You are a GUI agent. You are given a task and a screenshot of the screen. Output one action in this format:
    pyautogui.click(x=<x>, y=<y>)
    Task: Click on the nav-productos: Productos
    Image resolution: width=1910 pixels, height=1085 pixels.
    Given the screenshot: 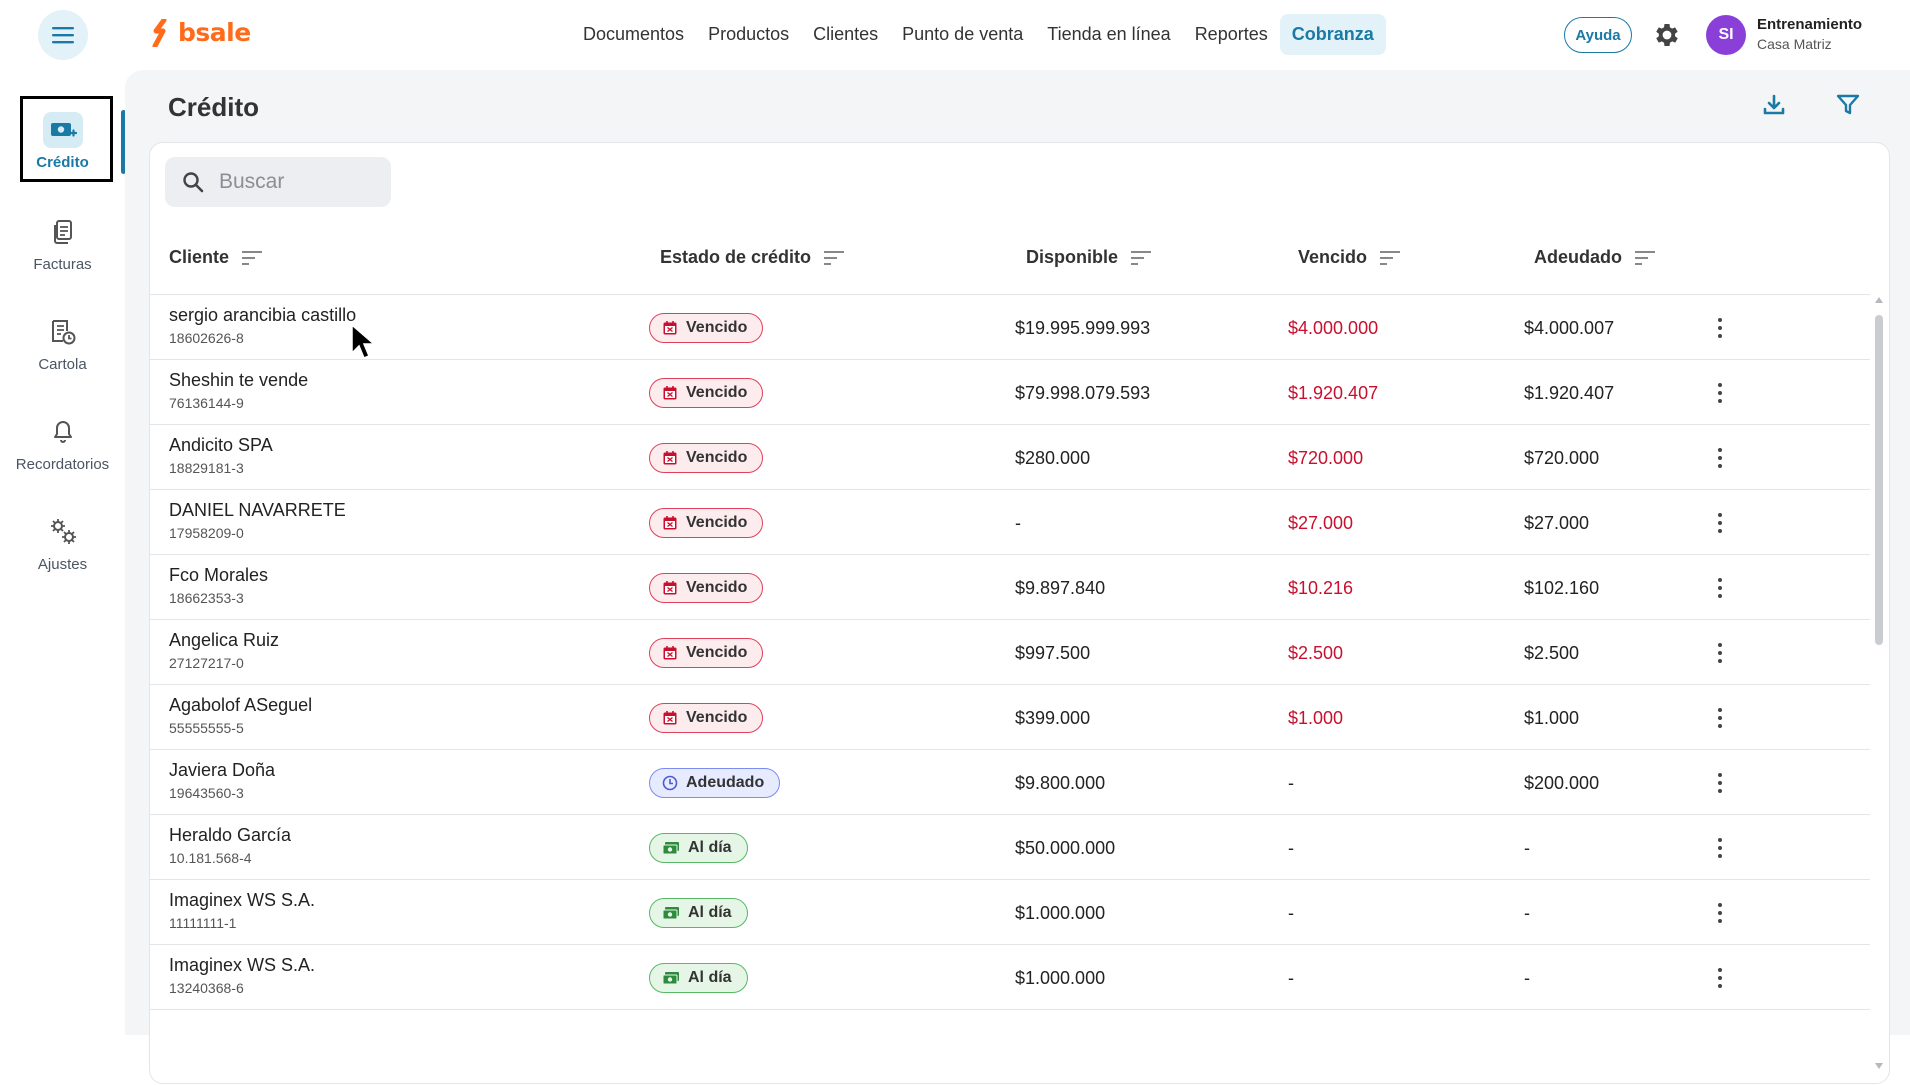 What is the action you would take?
    pyautogui.click(x=749, y=34)
    